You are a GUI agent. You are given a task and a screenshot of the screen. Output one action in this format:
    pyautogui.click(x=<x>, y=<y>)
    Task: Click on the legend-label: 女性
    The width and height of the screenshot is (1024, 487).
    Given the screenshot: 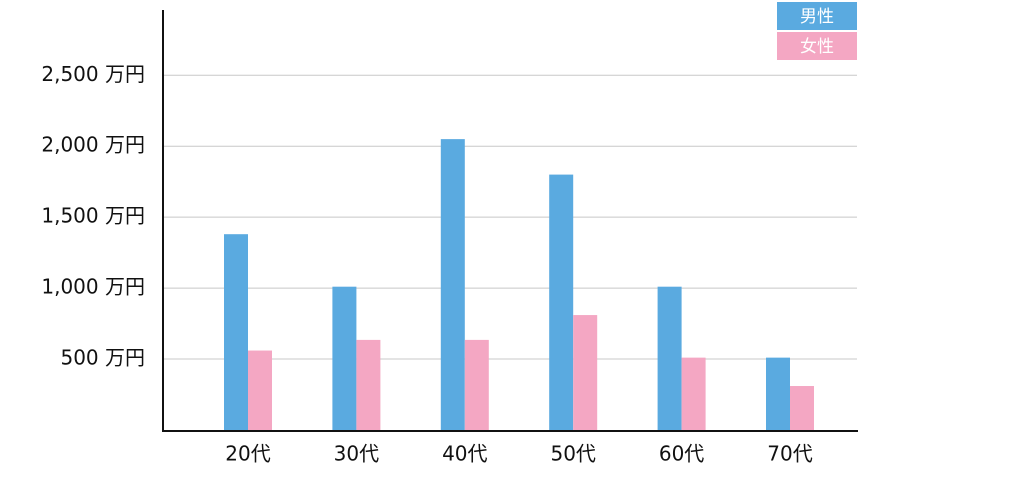 What is the action you would take?
    pyautogui.click(x=817, y=47)
    